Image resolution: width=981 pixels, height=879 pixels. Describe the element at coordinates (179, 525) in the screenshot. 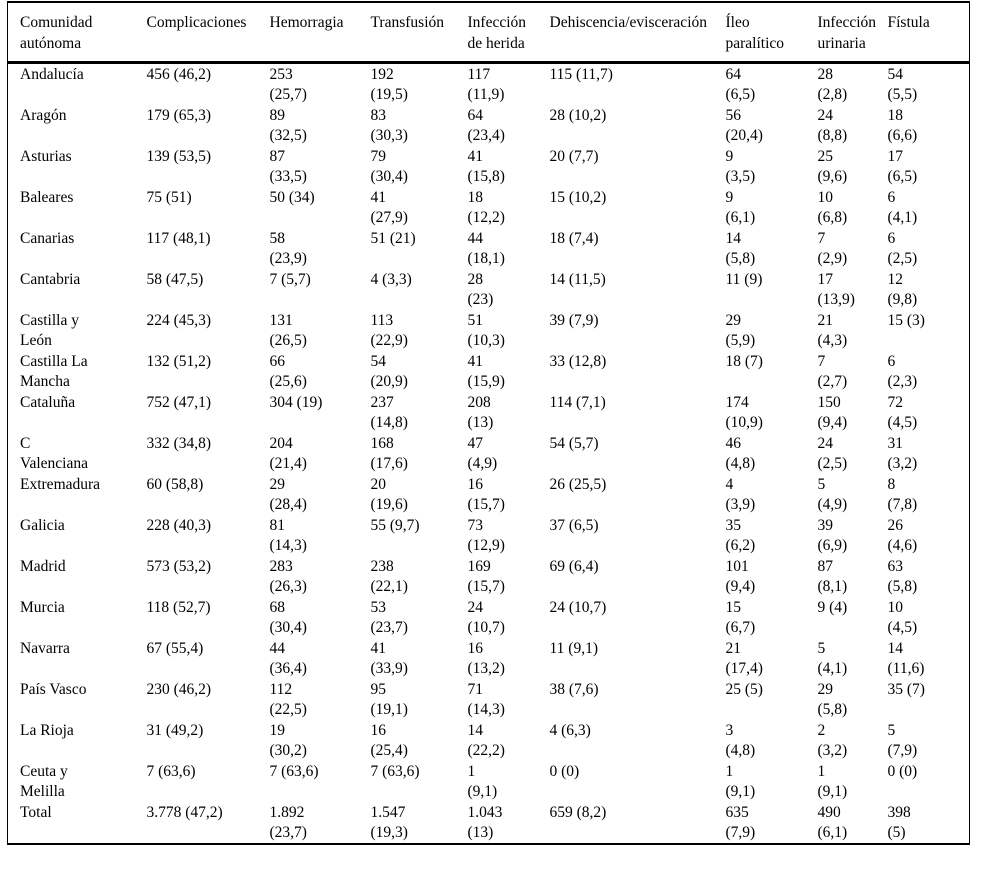

I see `value-cell: 228 (40,3)` at that location.